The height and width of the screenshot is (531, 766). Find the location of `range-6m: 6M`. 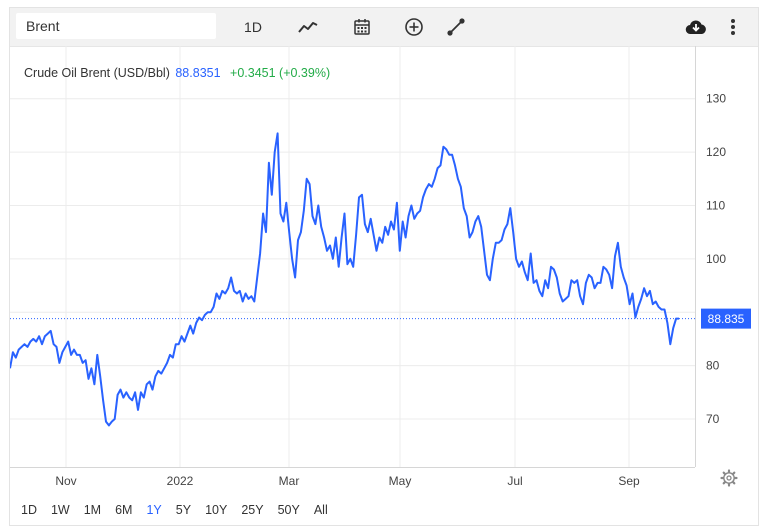

range-6m: 6M is located at coordinates (124, 510).